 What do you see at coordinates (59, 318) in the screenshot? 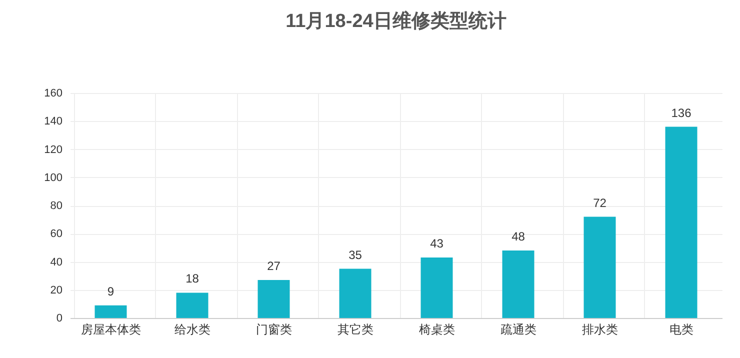
I see `y-tick-label: 0` at bounding box center [59, 318].